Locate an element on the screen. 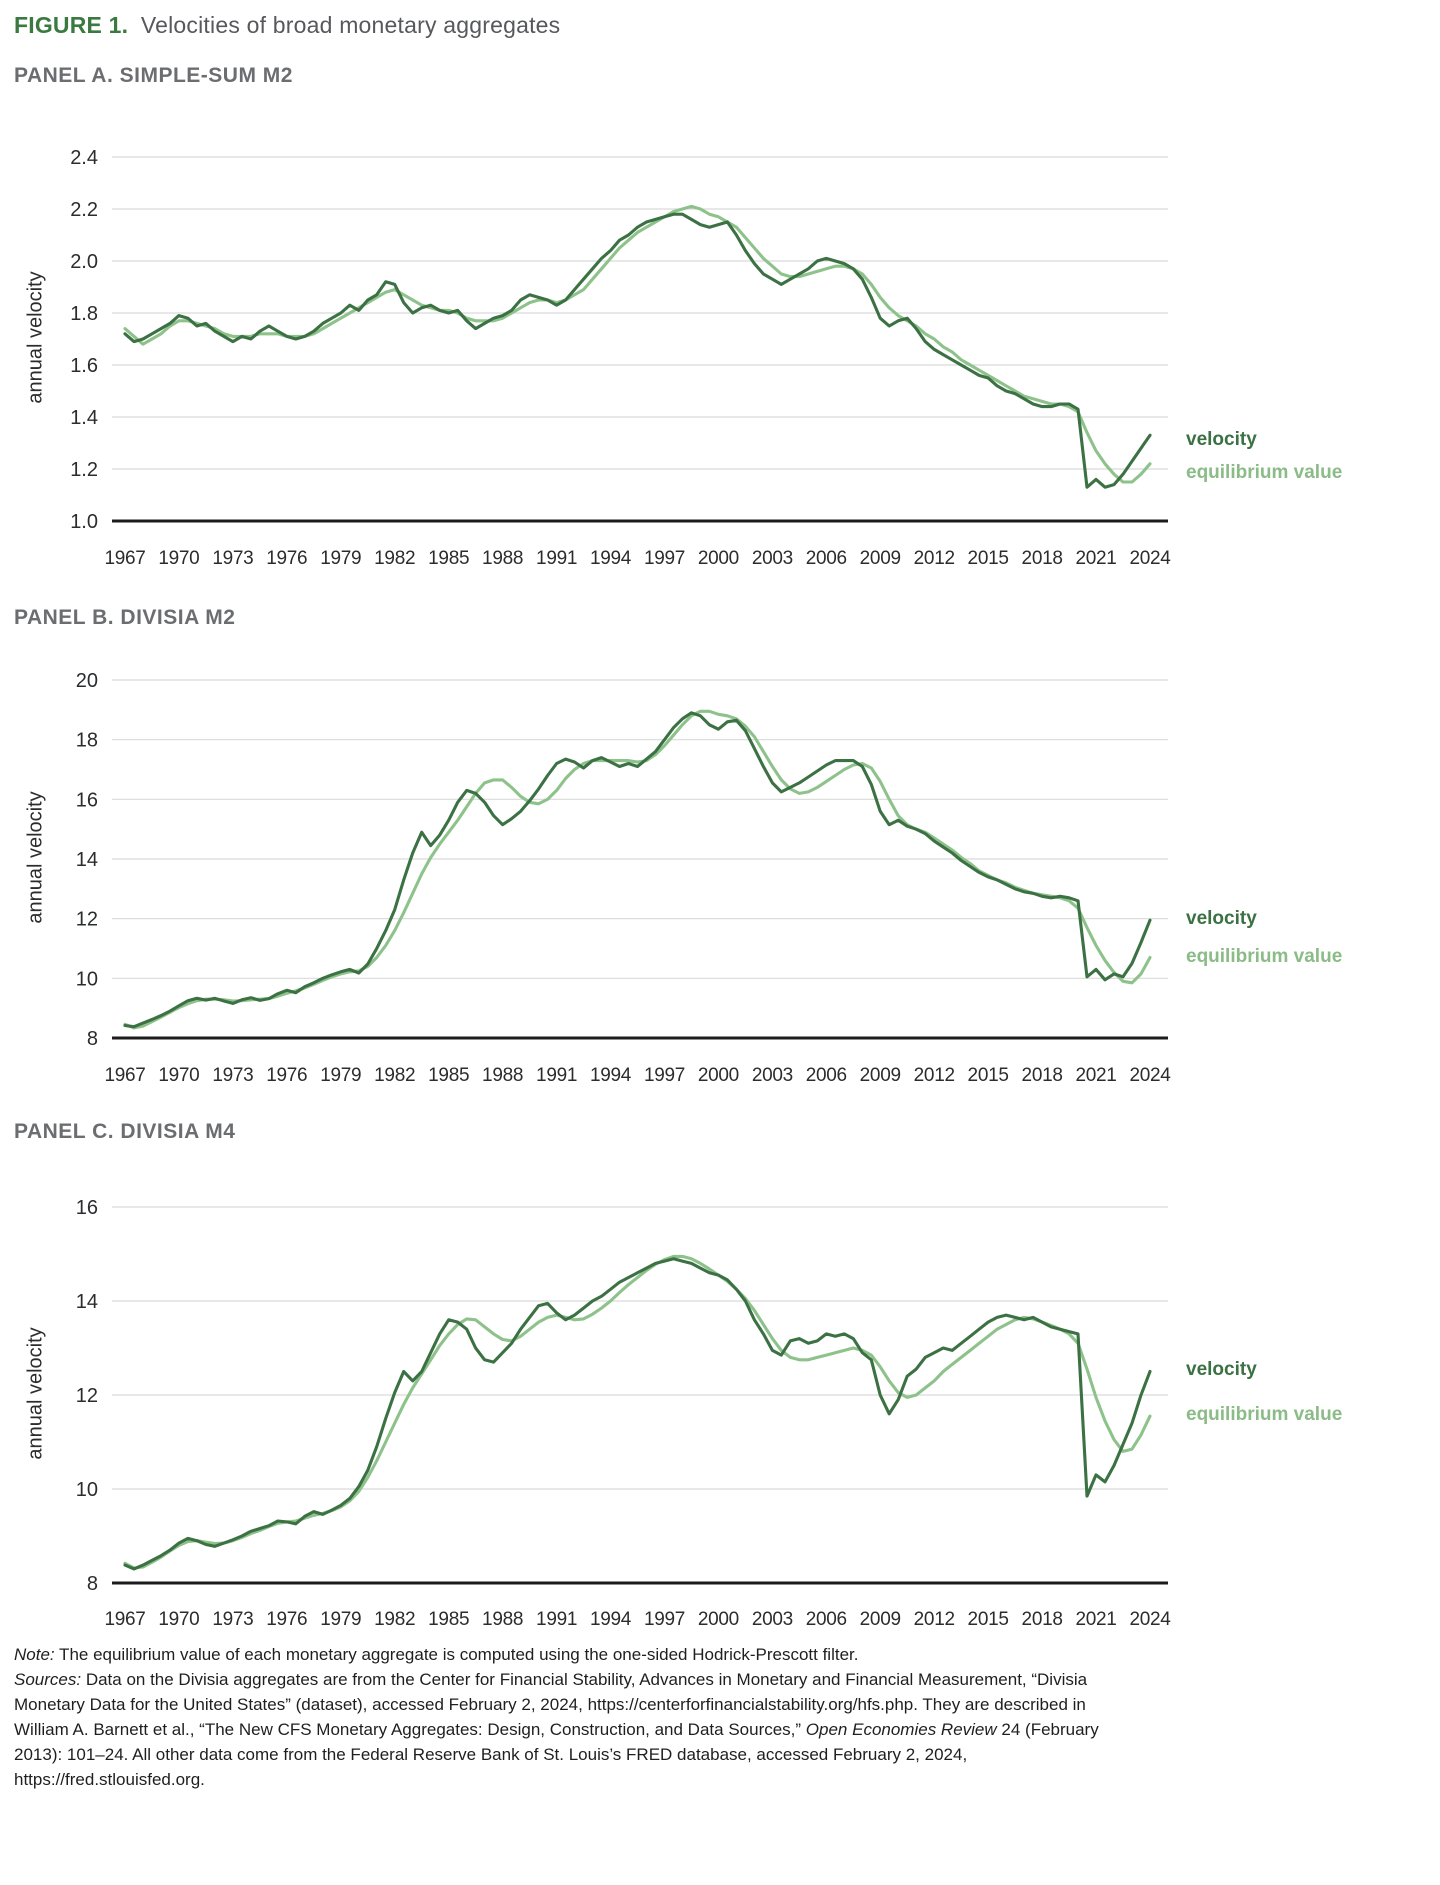 Image resolution: width=1440 pixels, height=1885 pixels. panel-a-heading: PANEL A. SIMPLE-SUM M2 is located at coordinates (153, 75).